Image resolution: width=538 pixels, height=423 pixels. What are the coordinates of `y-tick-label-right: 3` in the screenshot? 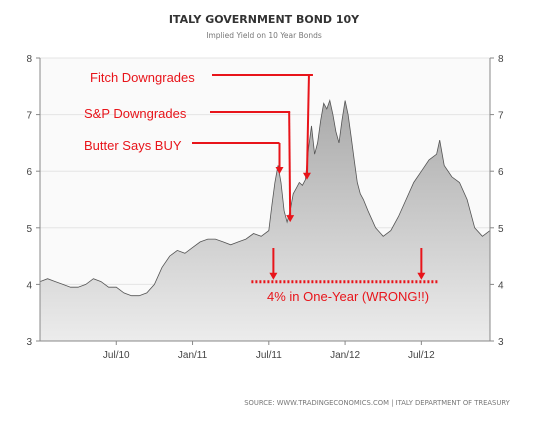 It's located at (501, 342).